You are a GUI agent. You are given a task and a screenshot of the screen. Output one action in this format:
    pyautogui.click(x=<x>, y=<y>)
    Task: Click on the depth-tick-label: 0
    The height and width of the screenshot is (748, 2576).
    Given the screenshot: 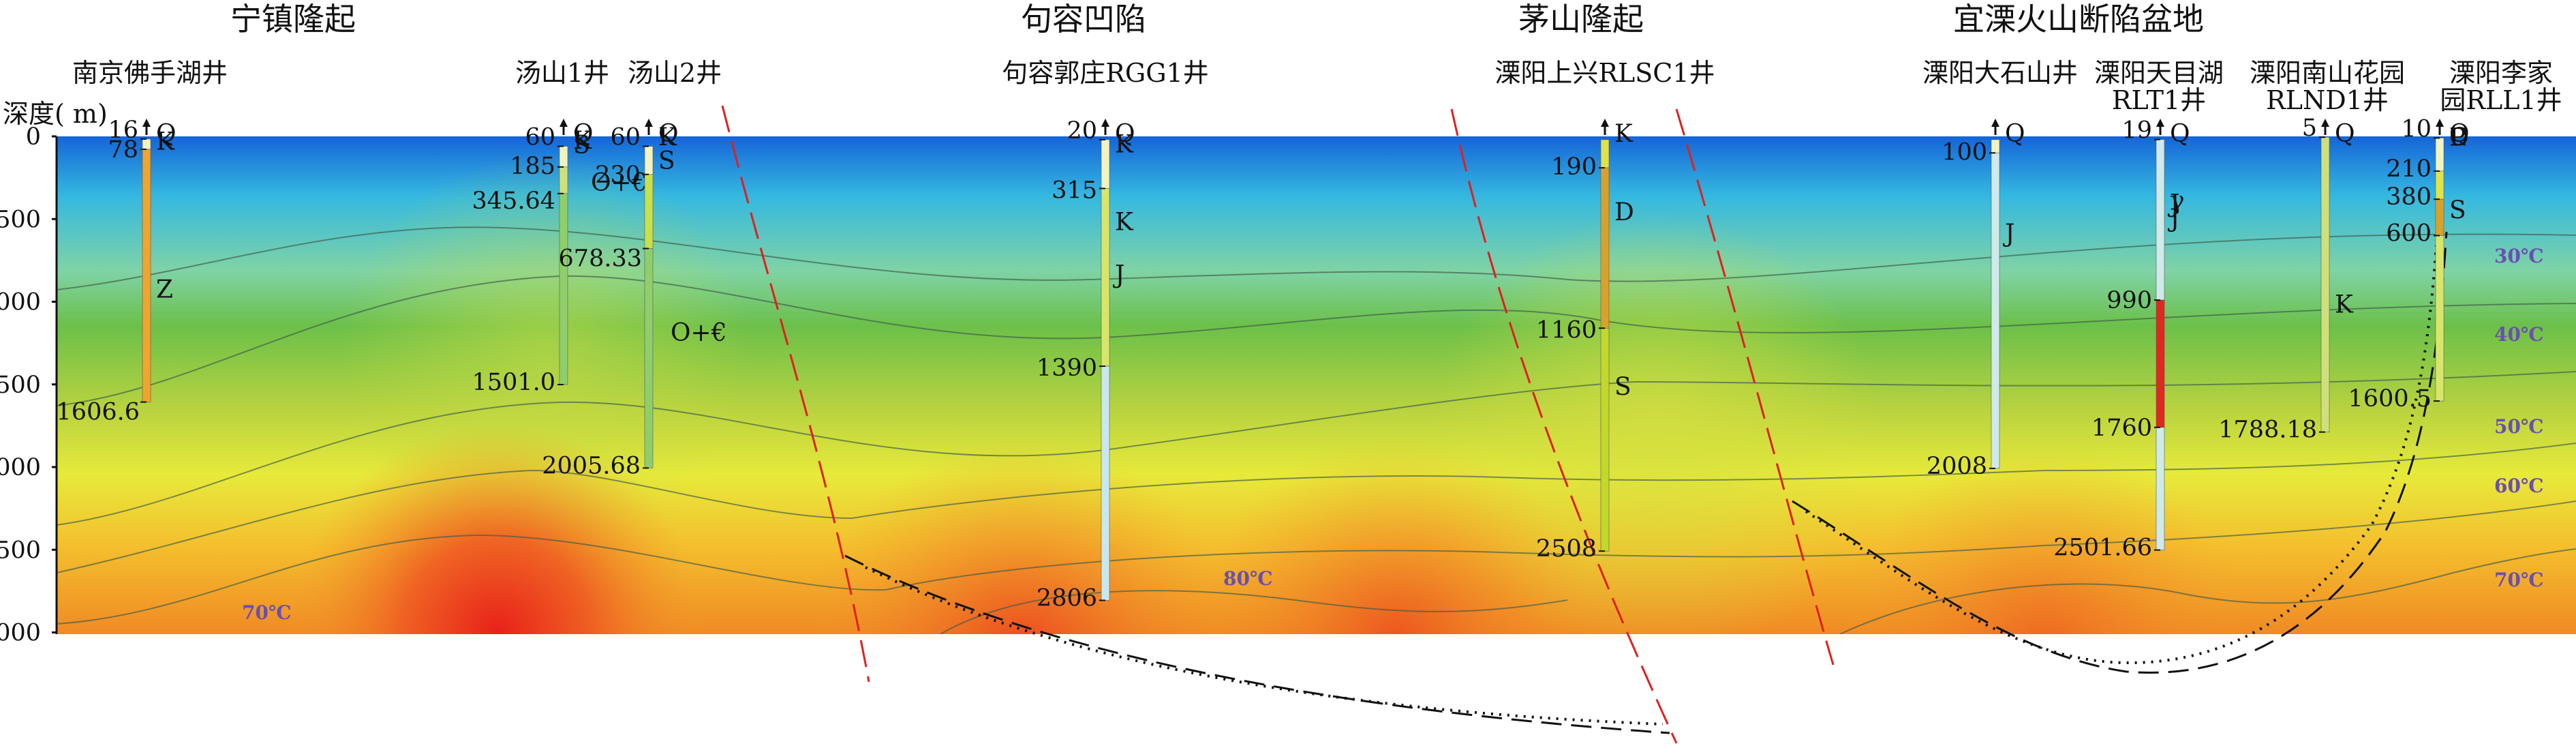 What is the action you would take?
    pyautogui.click(x=33, y=137)
    